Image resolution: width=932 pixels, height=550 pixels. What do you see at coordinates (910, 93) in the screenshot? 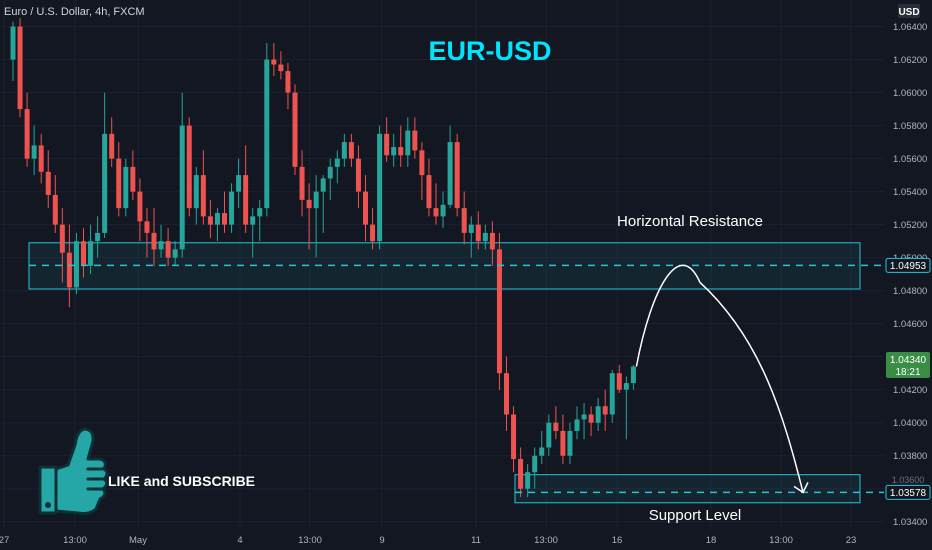
I see `price-tick-label: 1.06000` at bounding box center [910, 93].